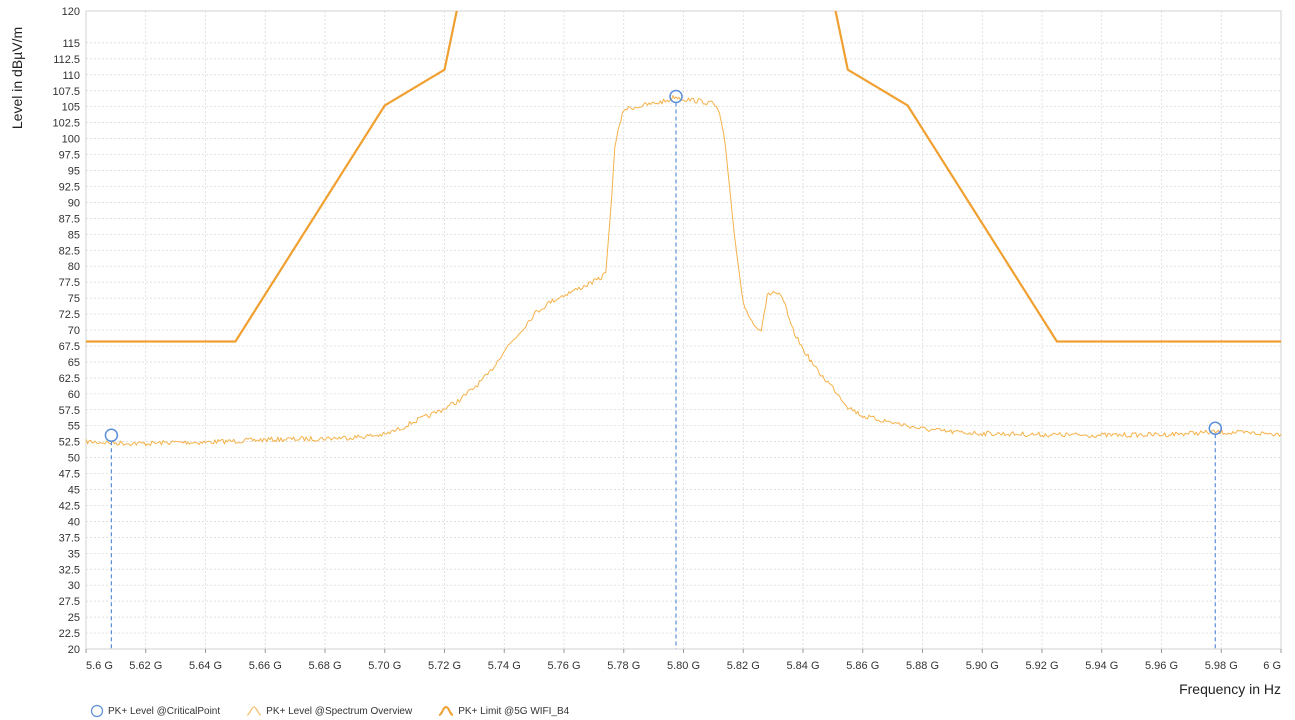  I want to click on y-tick-label: 90, so click(74, 203).